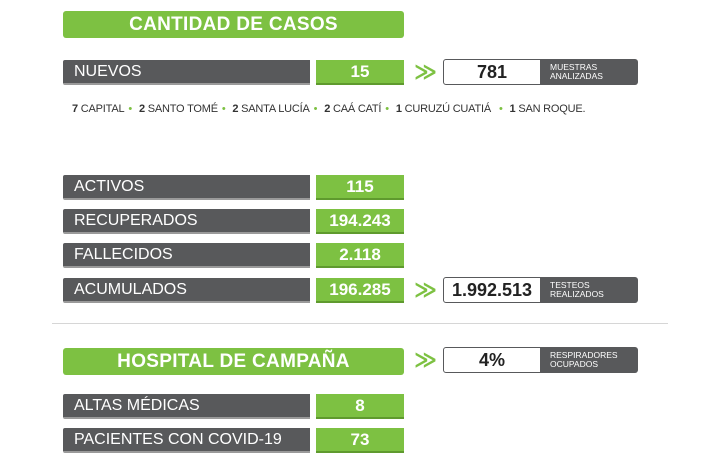 The width and height of the screenshot is (720, 453). I want to click on acumulados-label: ACUMULADOS, so click(186, 290).